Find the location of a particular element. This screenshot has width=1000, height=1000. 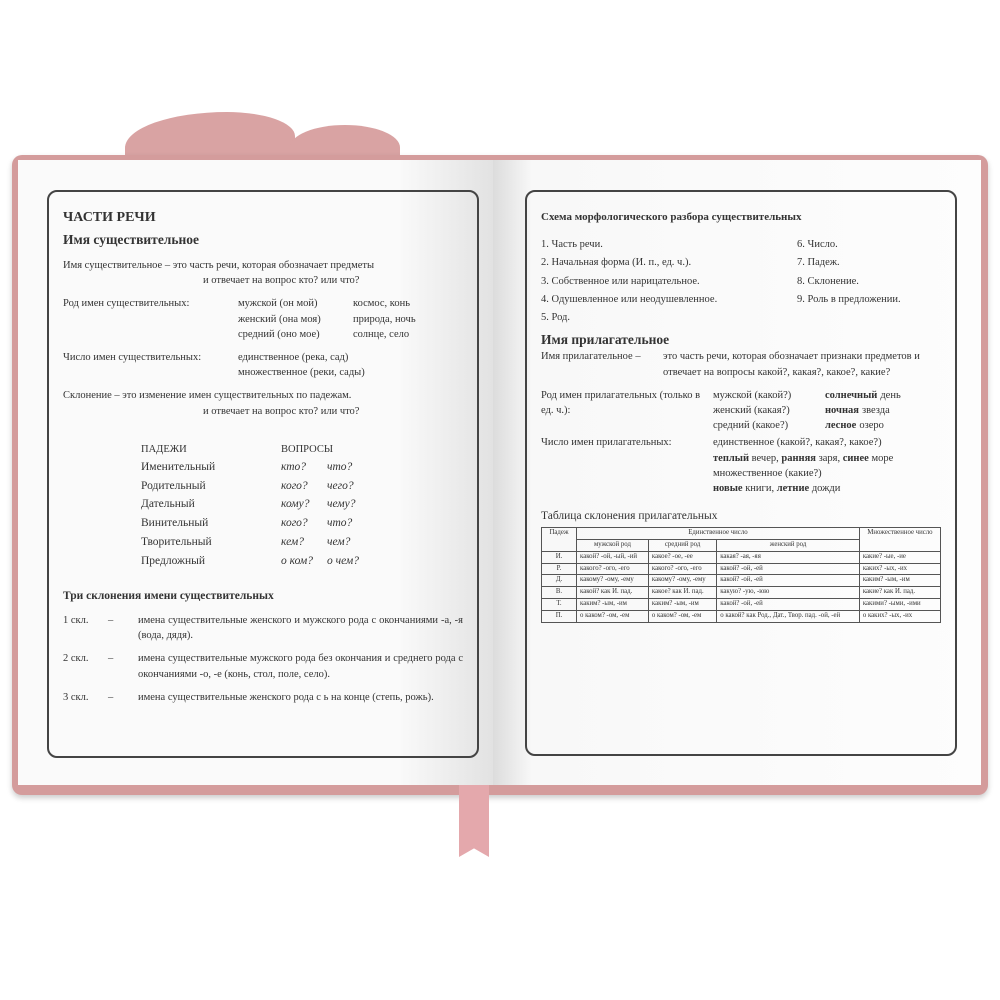

case-row: Дательный кому? чему? is located at coordinates (302, 504).